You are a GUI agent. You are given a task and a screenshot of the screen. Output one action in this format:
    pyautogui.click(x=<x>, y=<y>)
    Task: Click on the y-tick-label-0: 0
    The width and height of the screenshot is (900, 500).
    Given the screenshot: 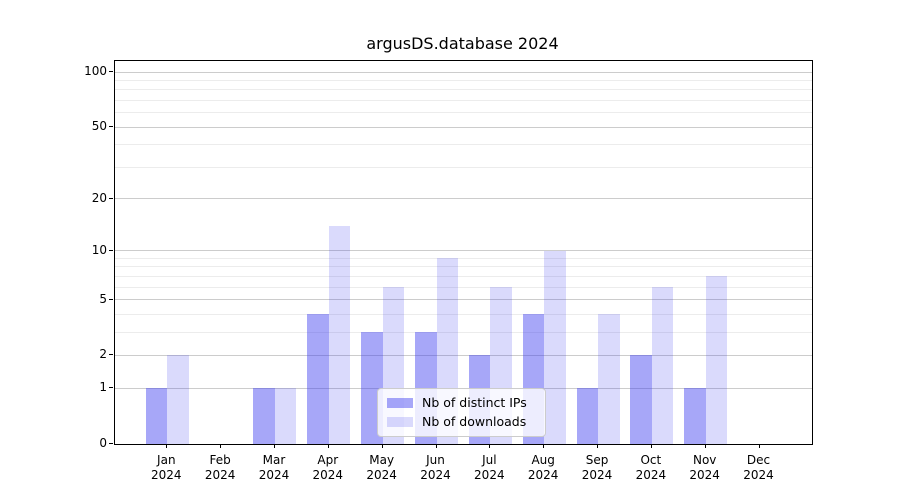 What is the action you would take?
    pyautogui.click(x=103, y=443)
    